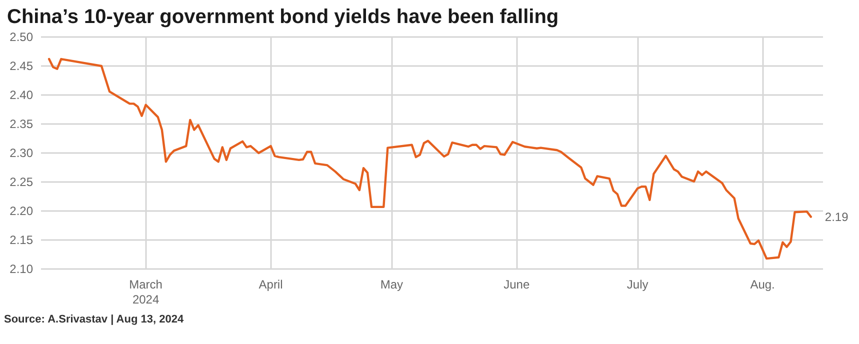  I want to click on y-tick-label: 2.30, so click(22, 153).